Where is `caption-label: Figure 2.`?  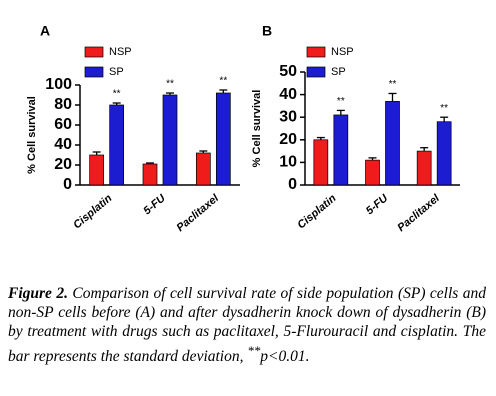
caption-label: Figure 2. is located at coordinates (38, 293).